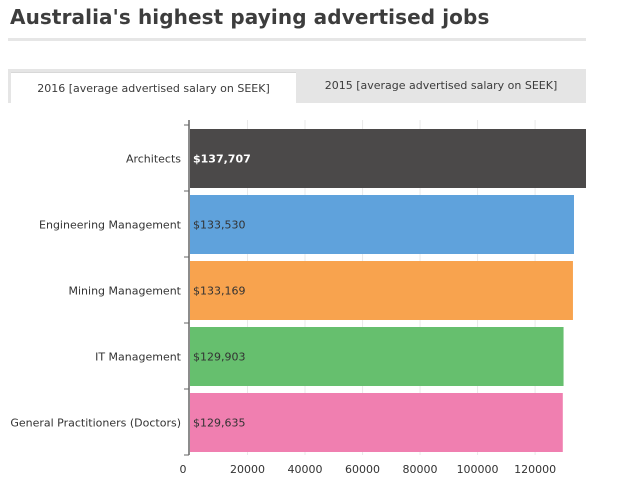  What do you see at coordinates (219, 225) in the screenshot?
I see `bar-value-label: $133,530` at bounding box center [219, 225].